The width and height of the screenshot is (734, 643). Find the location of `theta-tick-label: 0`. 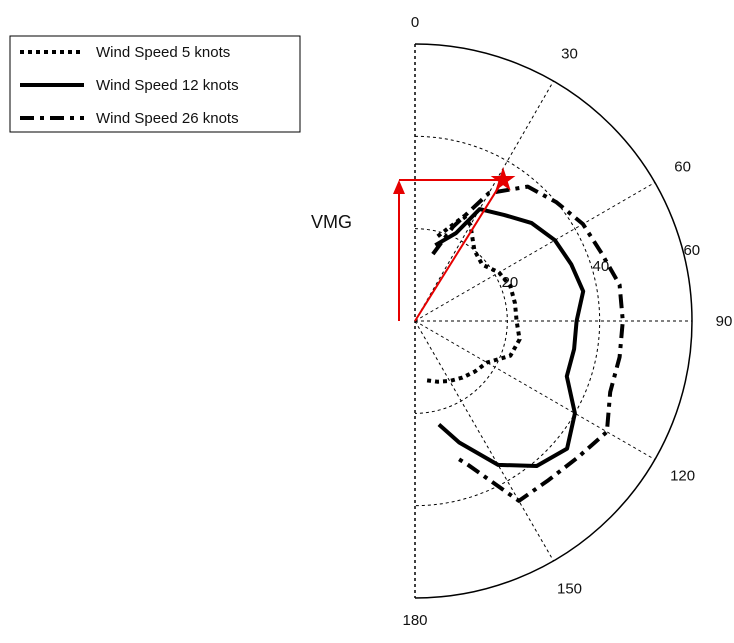

theta-tick-label: 0 is located at coordinates (415, 22).